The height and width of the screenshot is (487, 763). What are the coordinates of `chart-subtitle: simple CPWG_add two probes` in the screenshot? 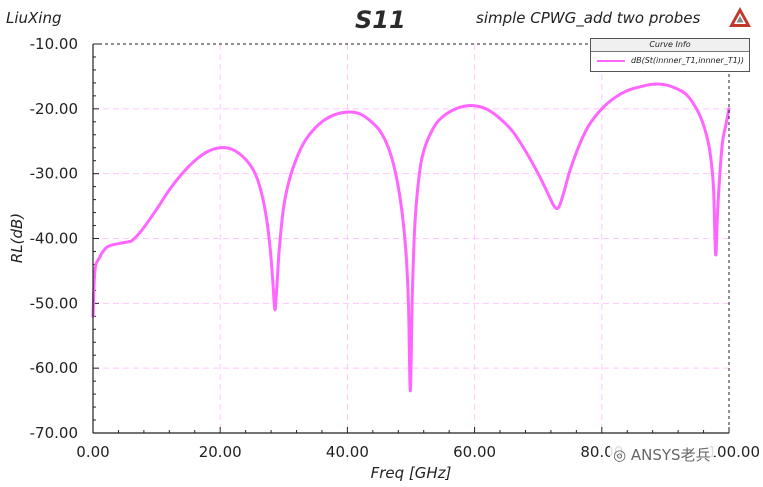 It's located at (588, 18).